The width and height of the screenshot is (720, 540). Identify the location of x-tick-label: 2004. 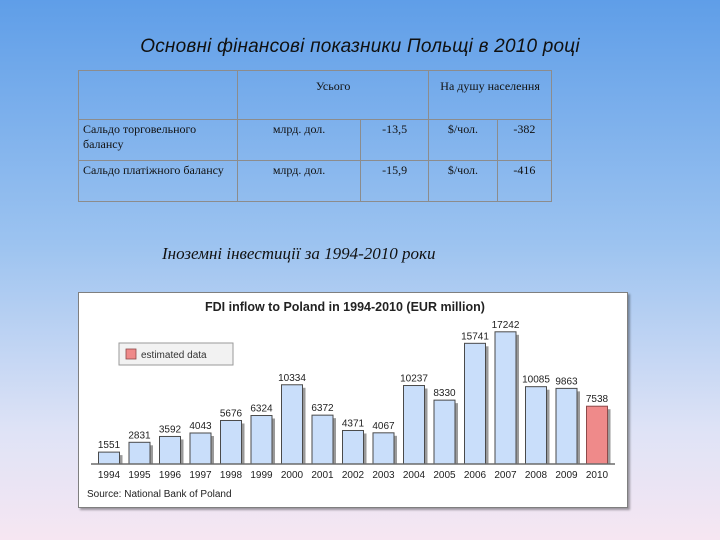
(414, 475).